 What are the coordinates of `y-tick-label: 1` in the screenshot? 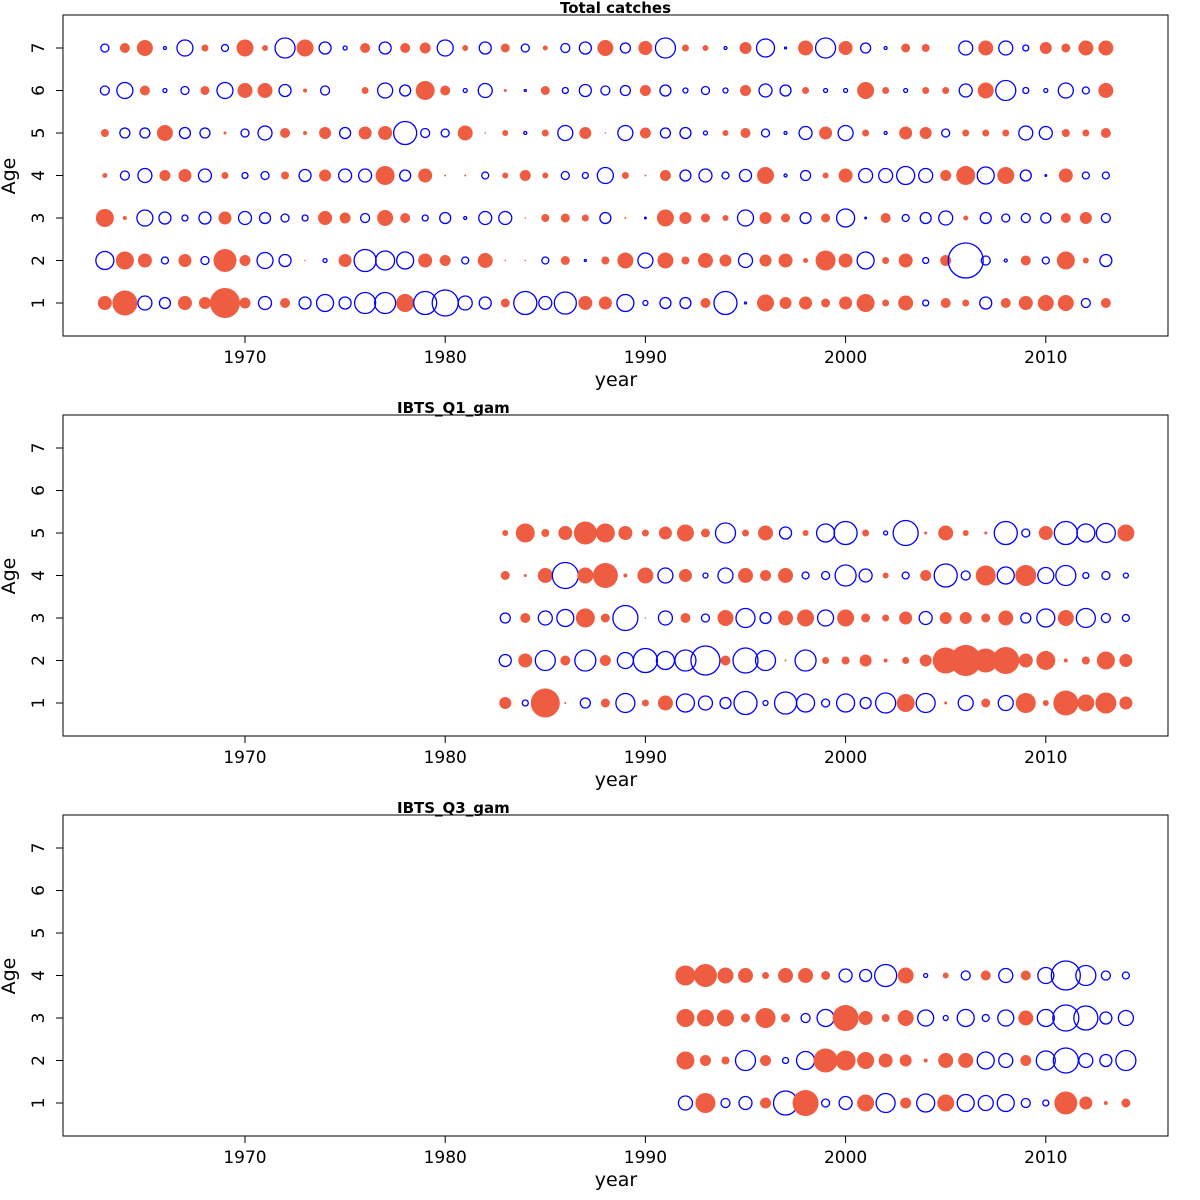 It's located at (39, 703).